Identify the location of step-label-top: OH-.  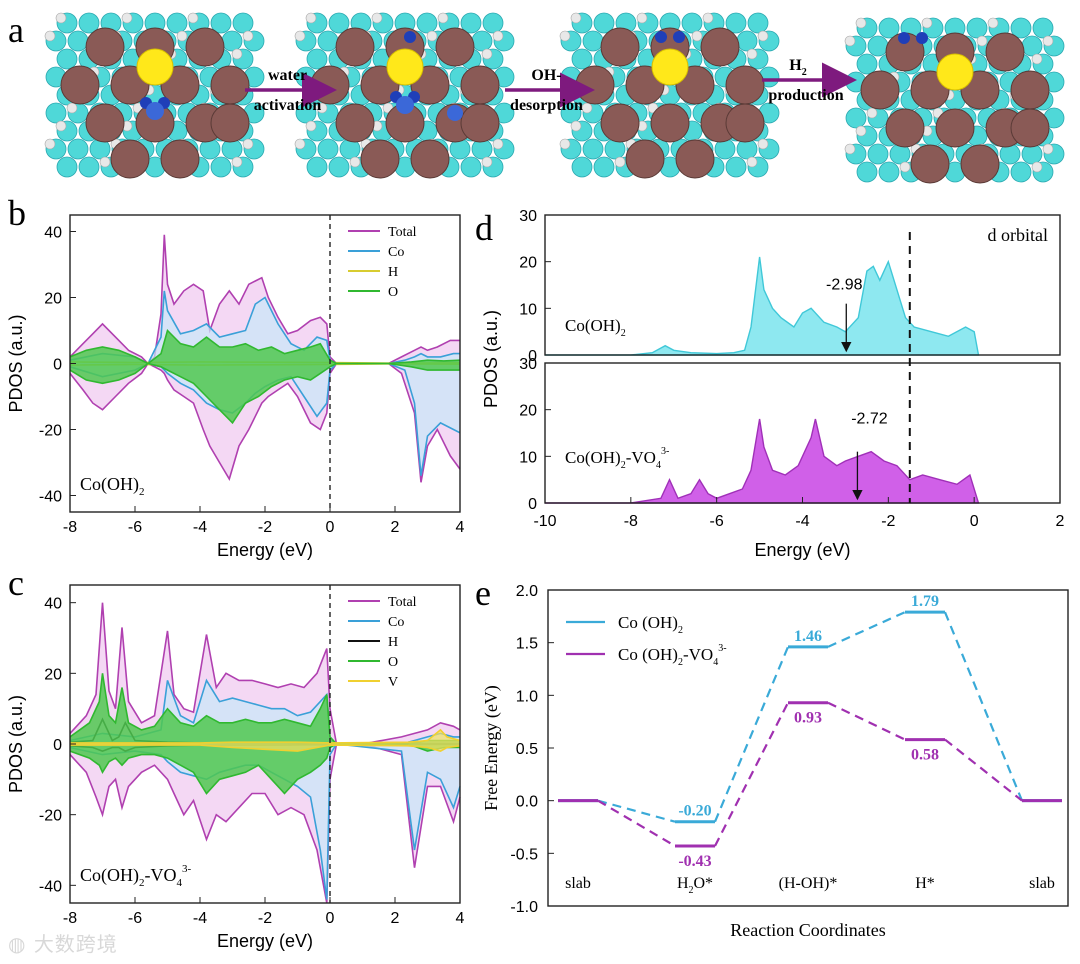
(546, 75).